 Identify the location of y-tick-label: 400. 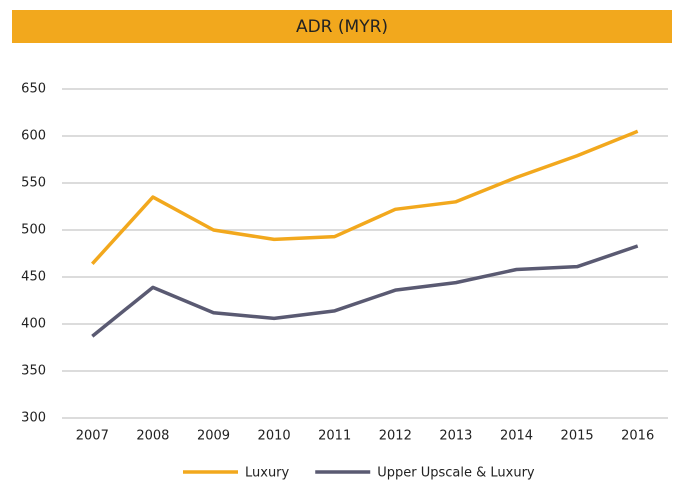
(33, 324).